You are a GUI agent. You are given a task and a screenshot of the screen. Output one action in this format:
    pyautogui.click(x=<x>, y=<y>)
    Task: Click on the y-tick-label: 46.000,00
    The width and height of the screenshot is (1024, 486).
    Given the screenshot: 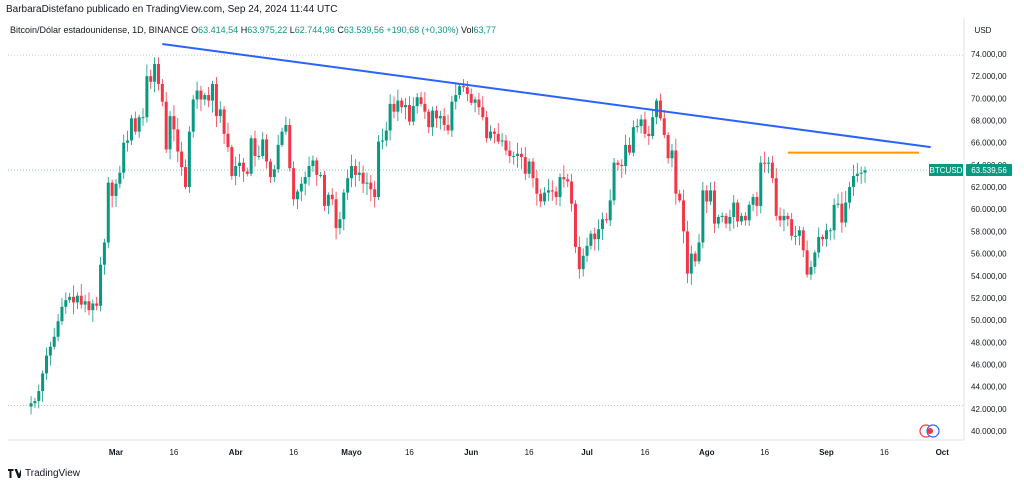 What is the action you would take?
    pyautogui.click(x=989, y=364)
    